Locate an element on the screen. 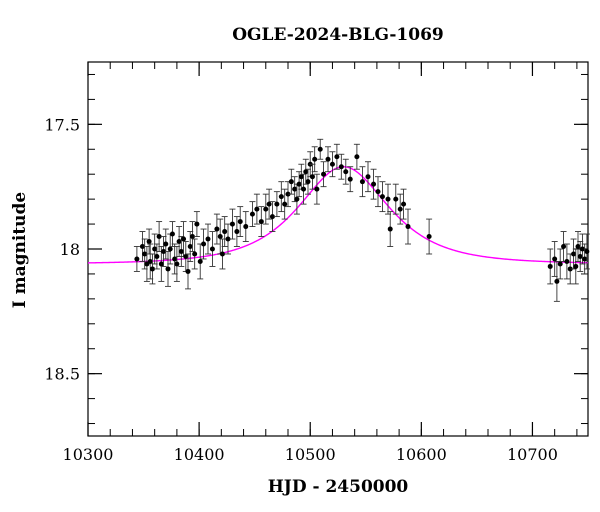  x-tick-label: 10400 is located at coordinates (199, 454).